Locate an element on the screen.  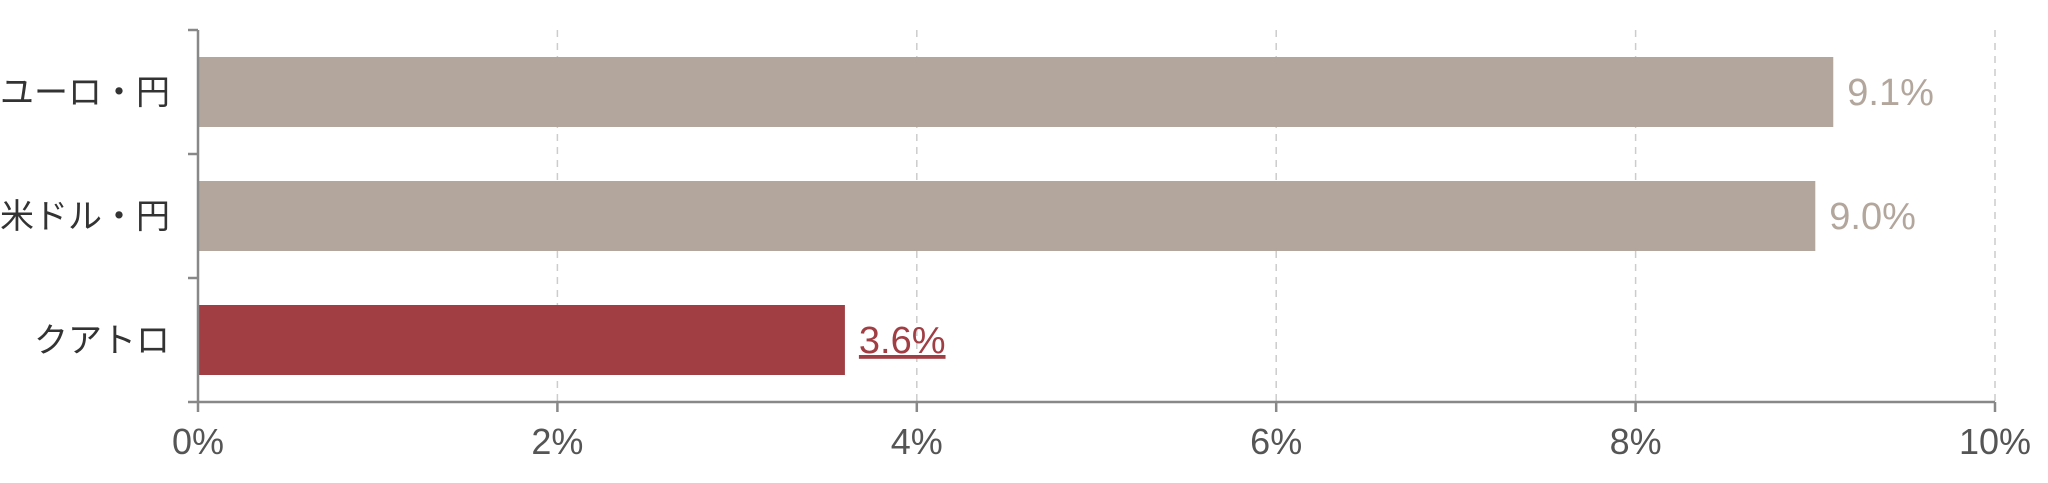
data-label: 3.6% is located at coordinates (902, 341).